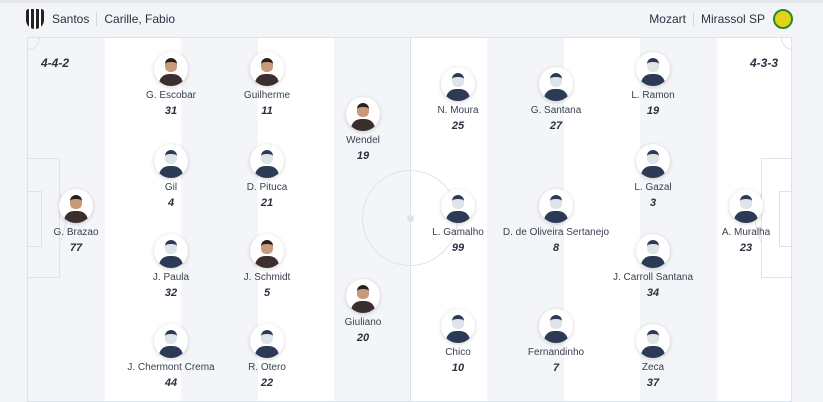  What do you see at coordinates (693, 19) in the screenshot?
I see `divider` at bounding box center [693, 19].